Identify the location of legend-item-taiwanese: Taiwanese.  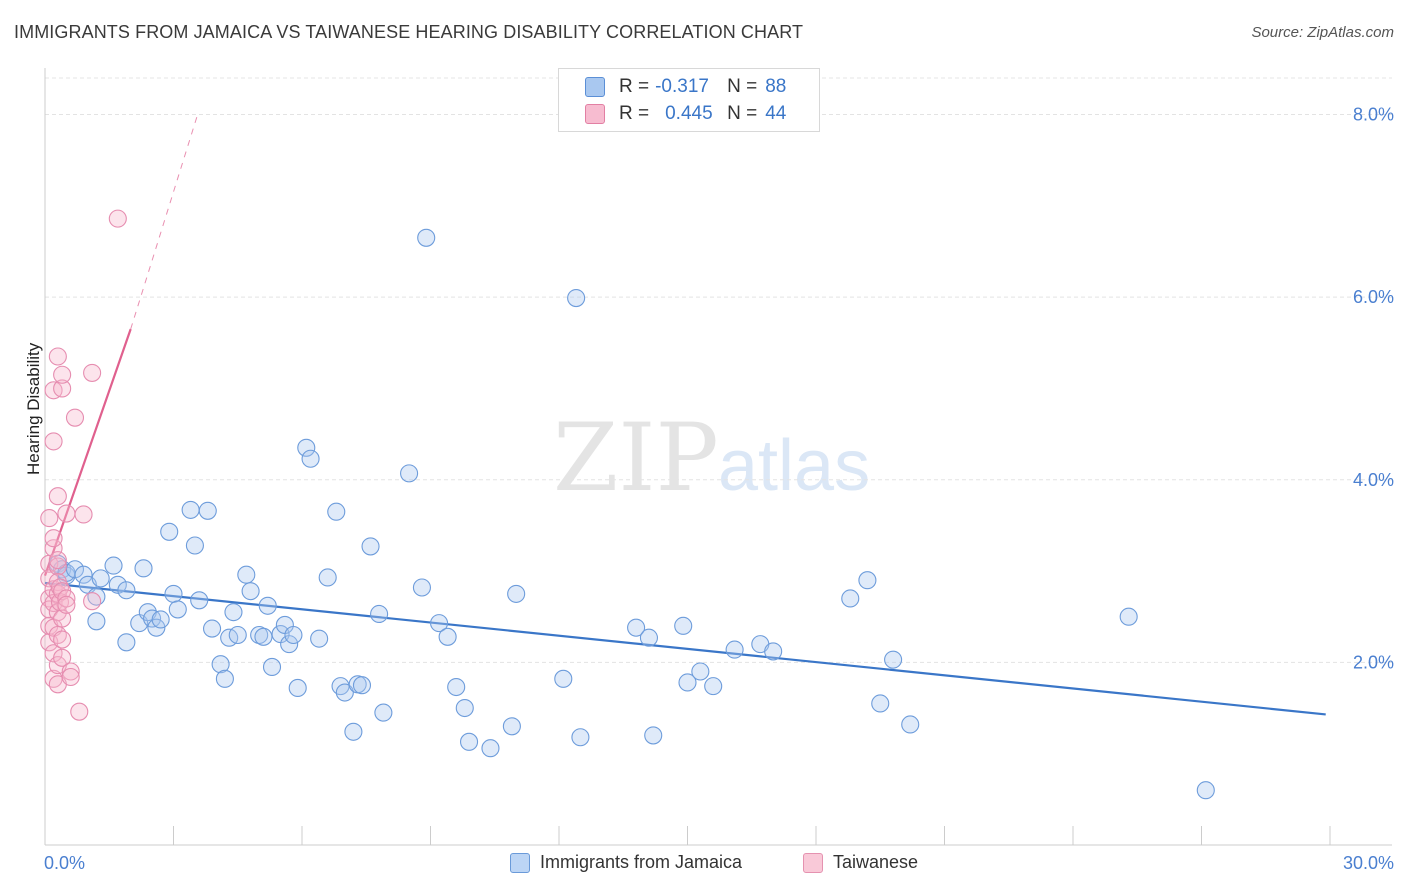
(860, 862).